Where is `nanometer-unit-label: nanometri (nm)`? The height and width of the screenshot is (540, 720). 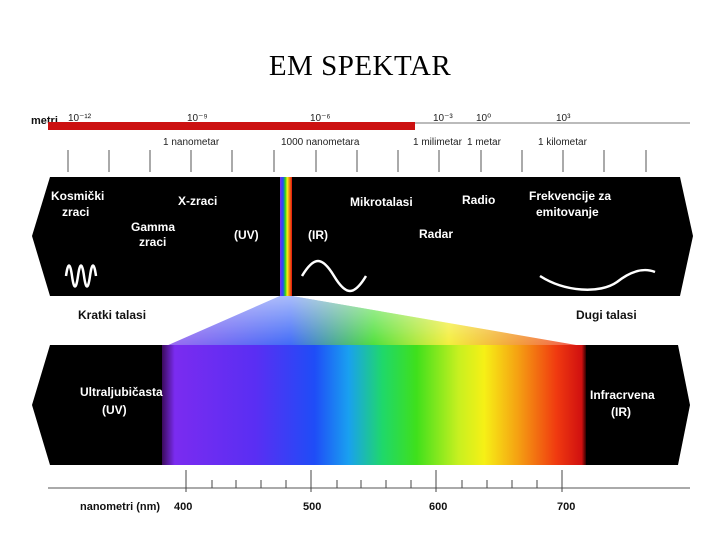 nanometer-unit-label: nanometri (nm) is located at coordinates (120, 507).